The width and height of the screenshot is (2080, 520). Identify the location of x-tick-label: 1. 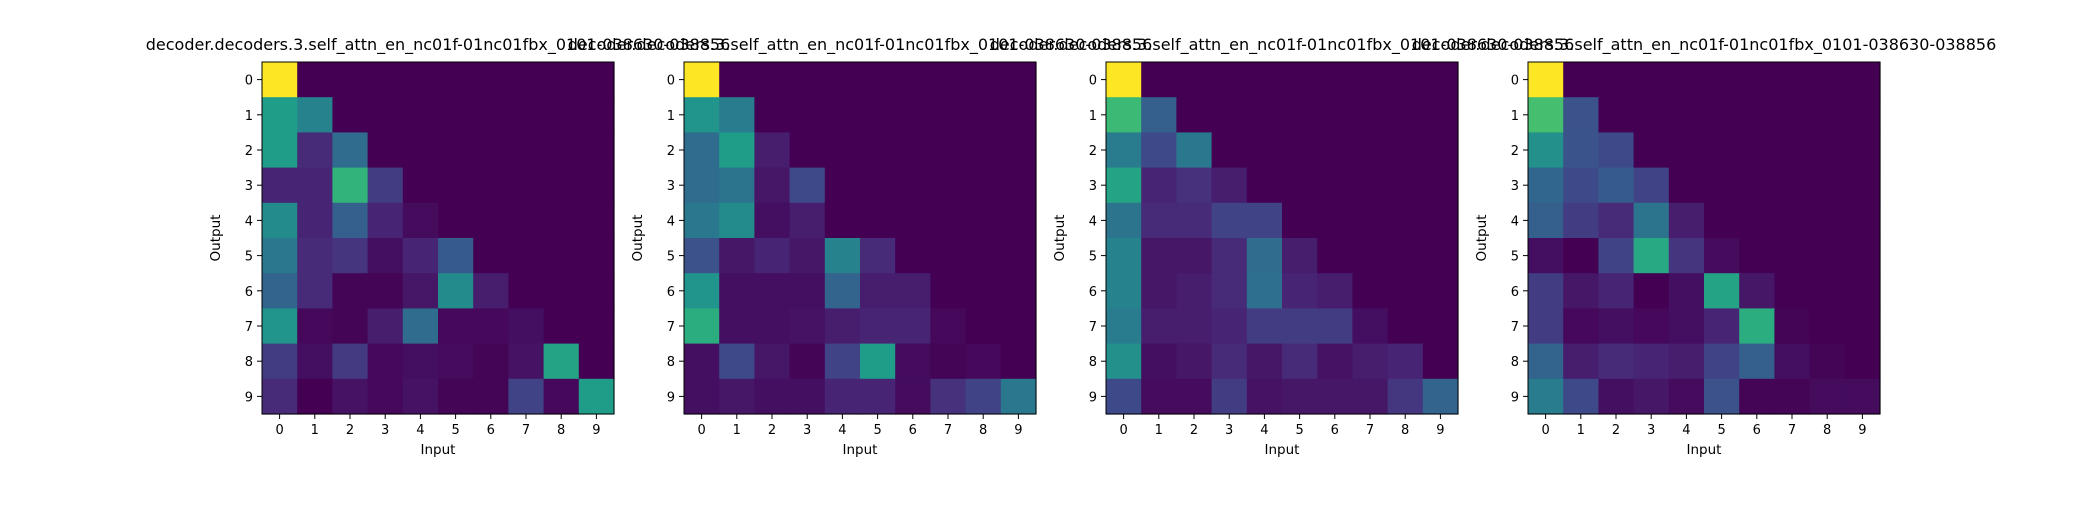
(1581, 430).